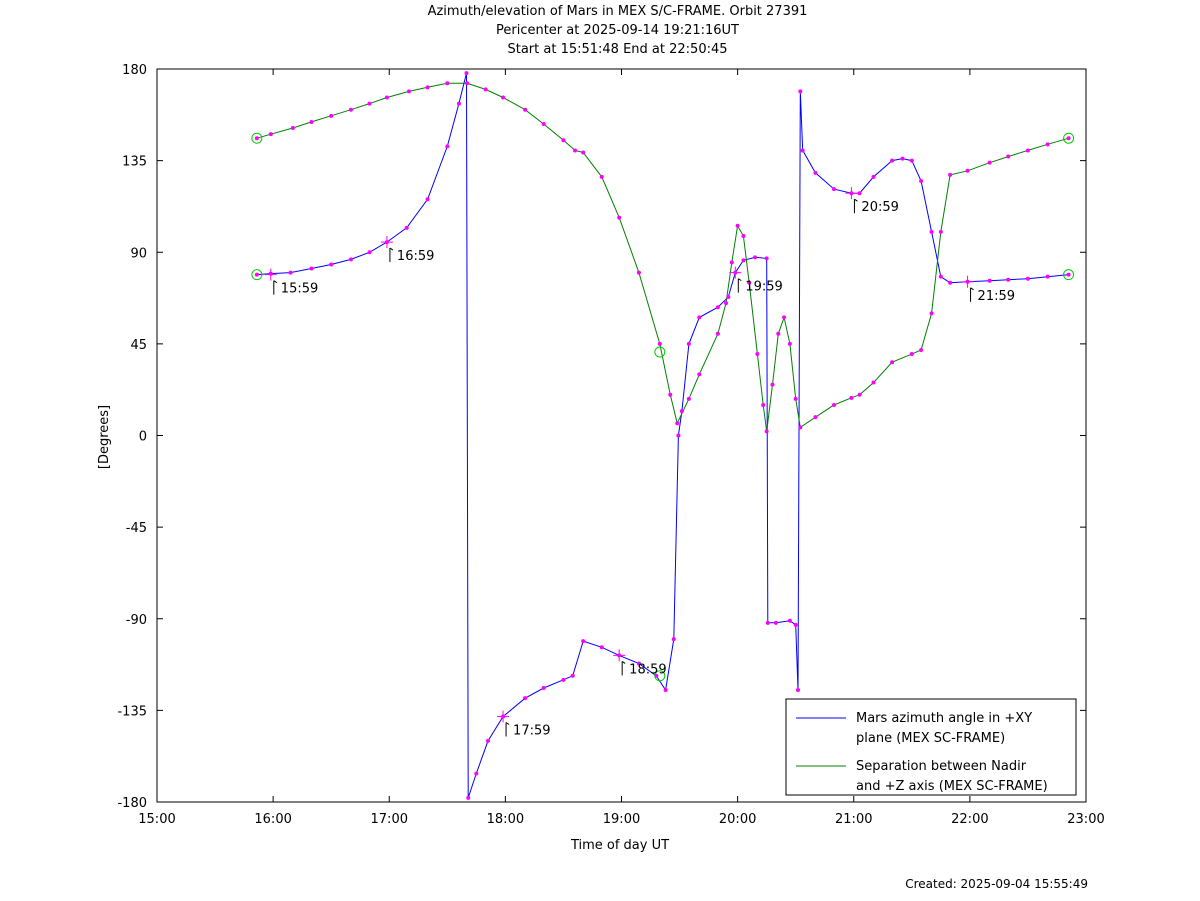  I want to click on x-axis-label: Time of day UT, so click(619, 845).